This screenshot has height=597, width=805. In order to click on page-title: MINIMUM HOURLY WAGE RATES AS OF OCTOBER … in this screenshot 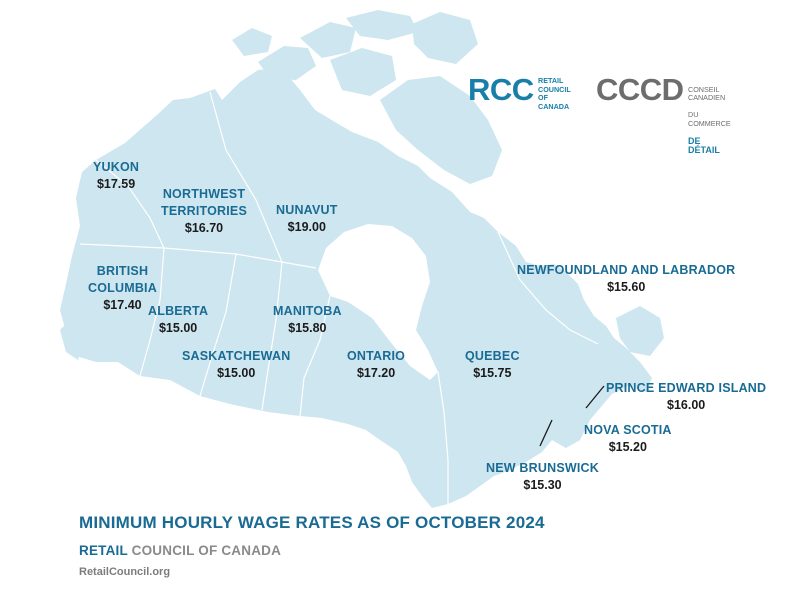, I will do `click(312, 522)`.